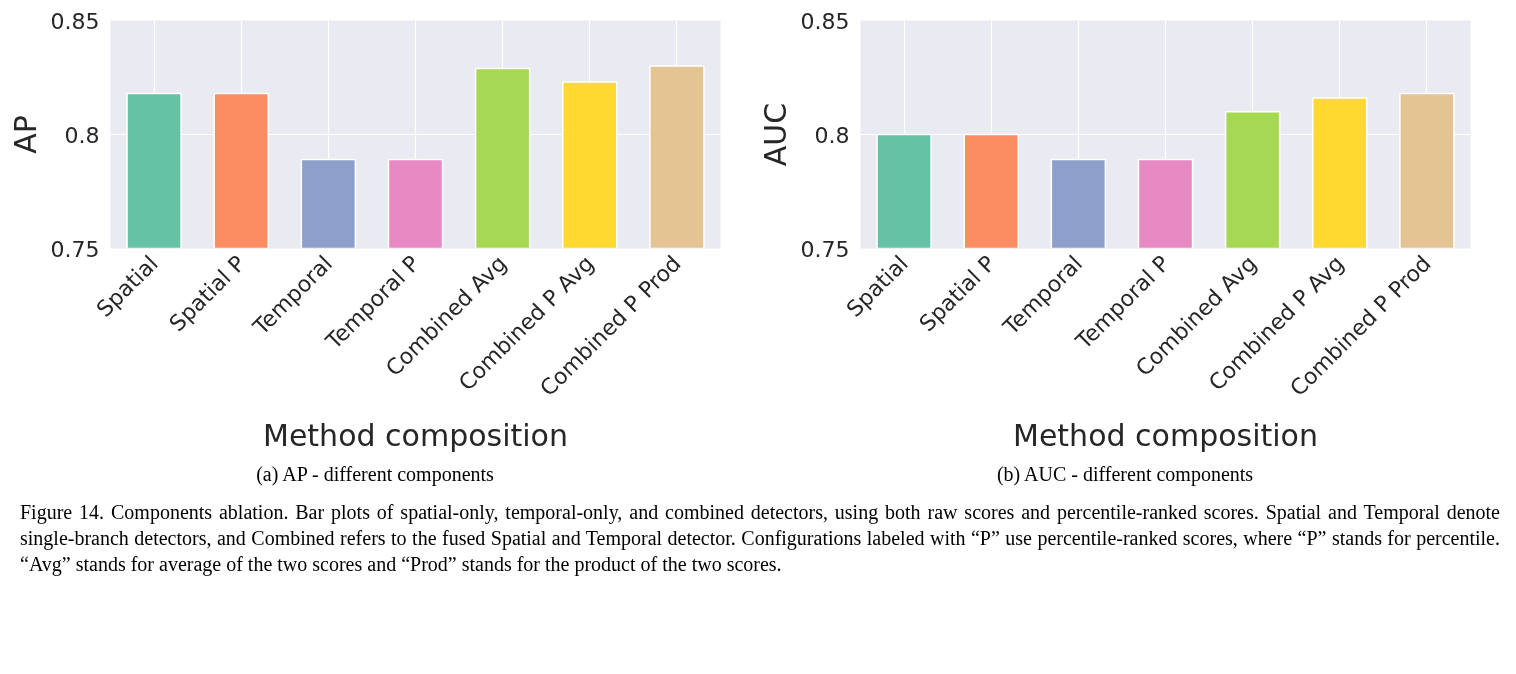  Describe the element at coordinates (1125, 475) in the screenshot. I see `text: (b) AUC - different components` at that location.